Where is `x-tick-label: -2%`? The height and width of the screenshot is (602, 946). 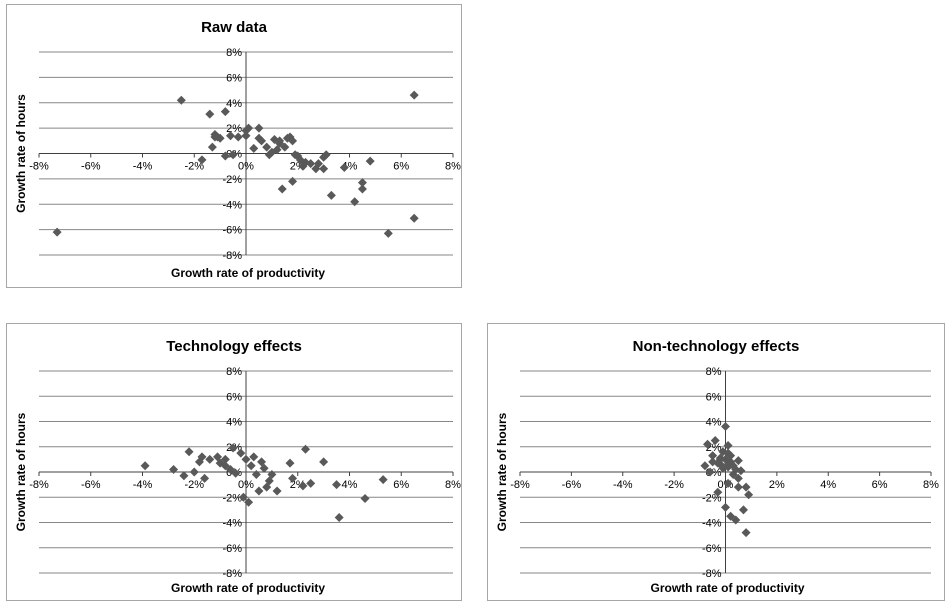 x-tick-label: -2% is located at coordinates (674, 485).